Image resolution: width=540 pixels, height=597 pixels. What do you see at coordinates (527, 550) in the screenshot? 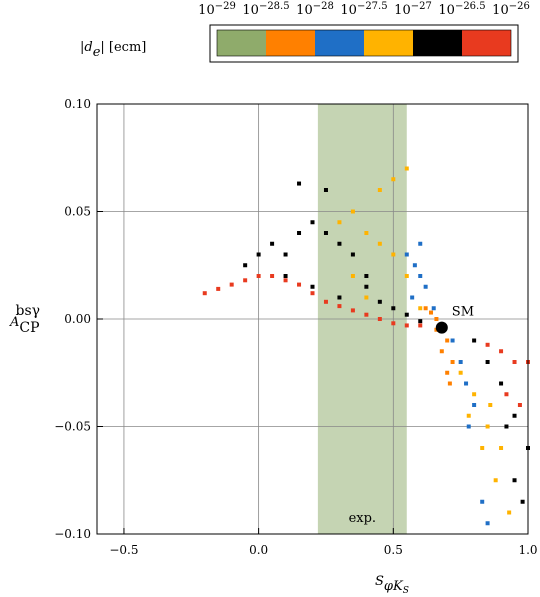
I see `x-tick-label: 1.0` at bounding box center [527, 550].